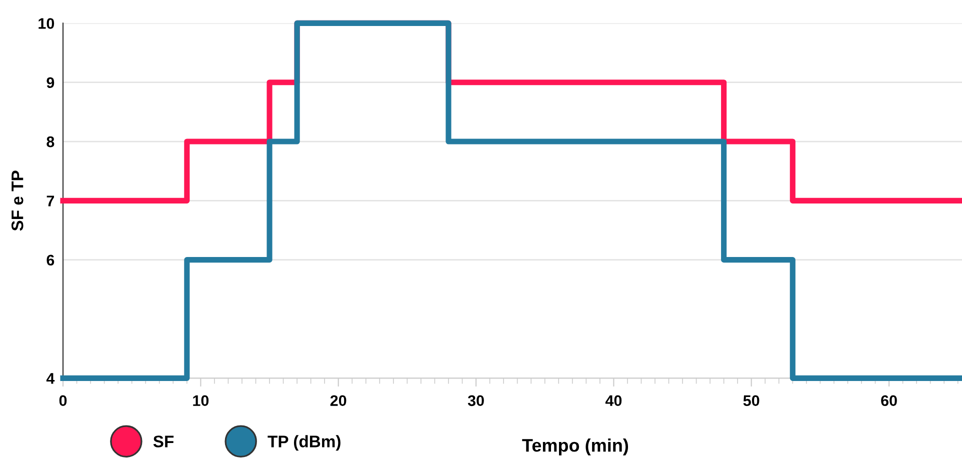 This screenshot has width=962, height=464. I want to click on x-axis-title: Tempo (min), so click(575, 447).